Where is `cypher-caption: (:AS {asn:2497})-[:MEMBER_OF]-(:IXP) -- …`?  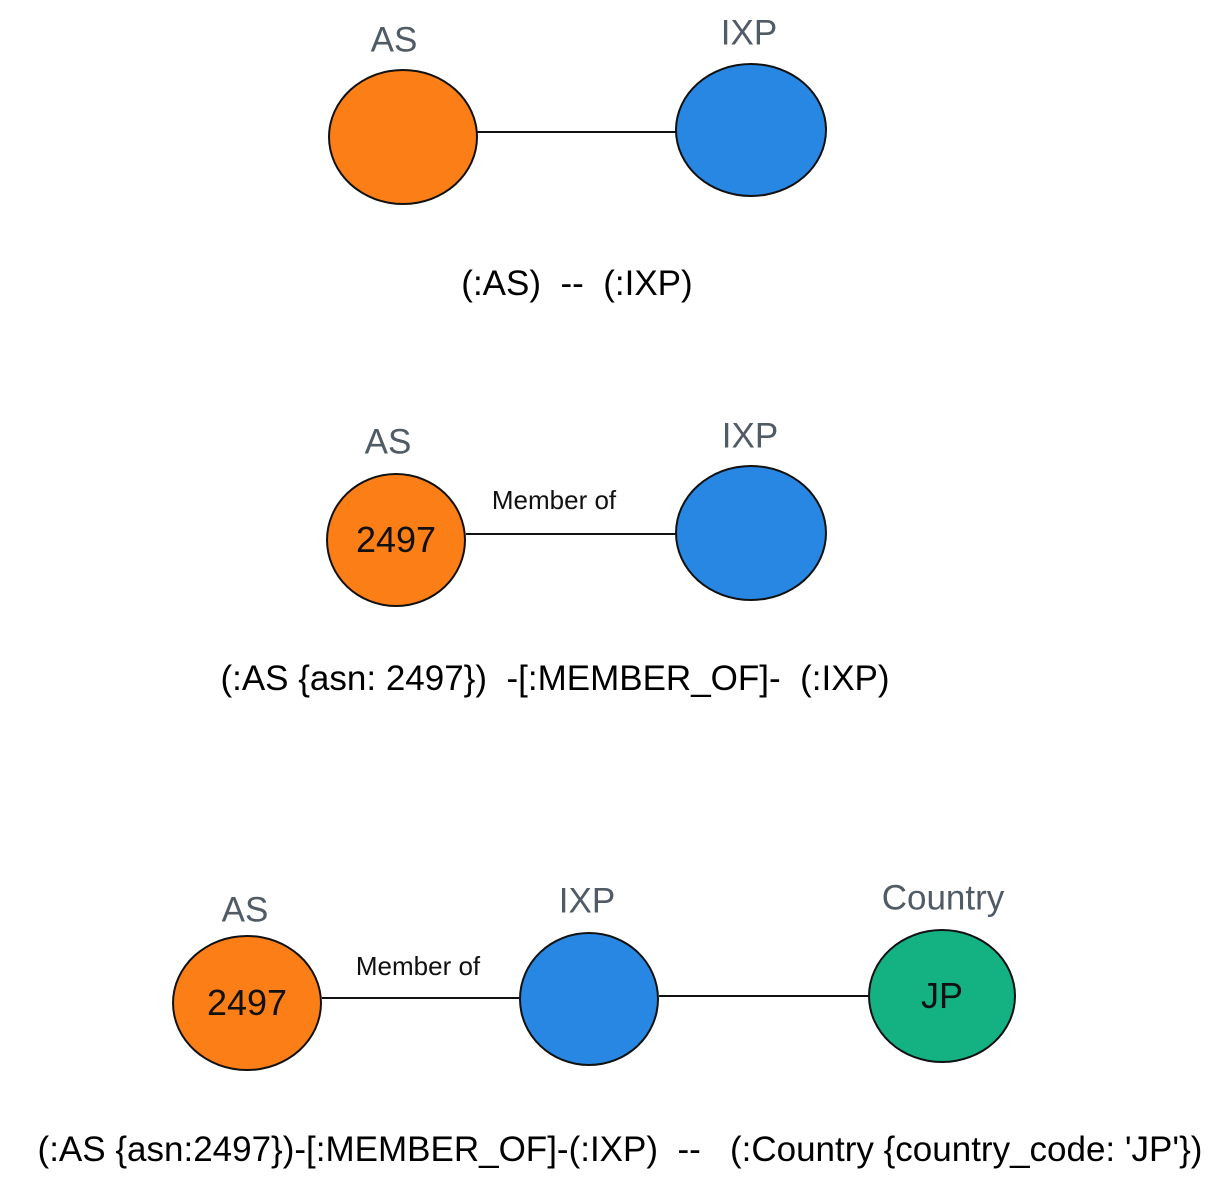 cypher-caption: (:AS {asn:2497})-[:MEMBER_OF]-(:IXP) -- … is located at coordinates (620, 1149).